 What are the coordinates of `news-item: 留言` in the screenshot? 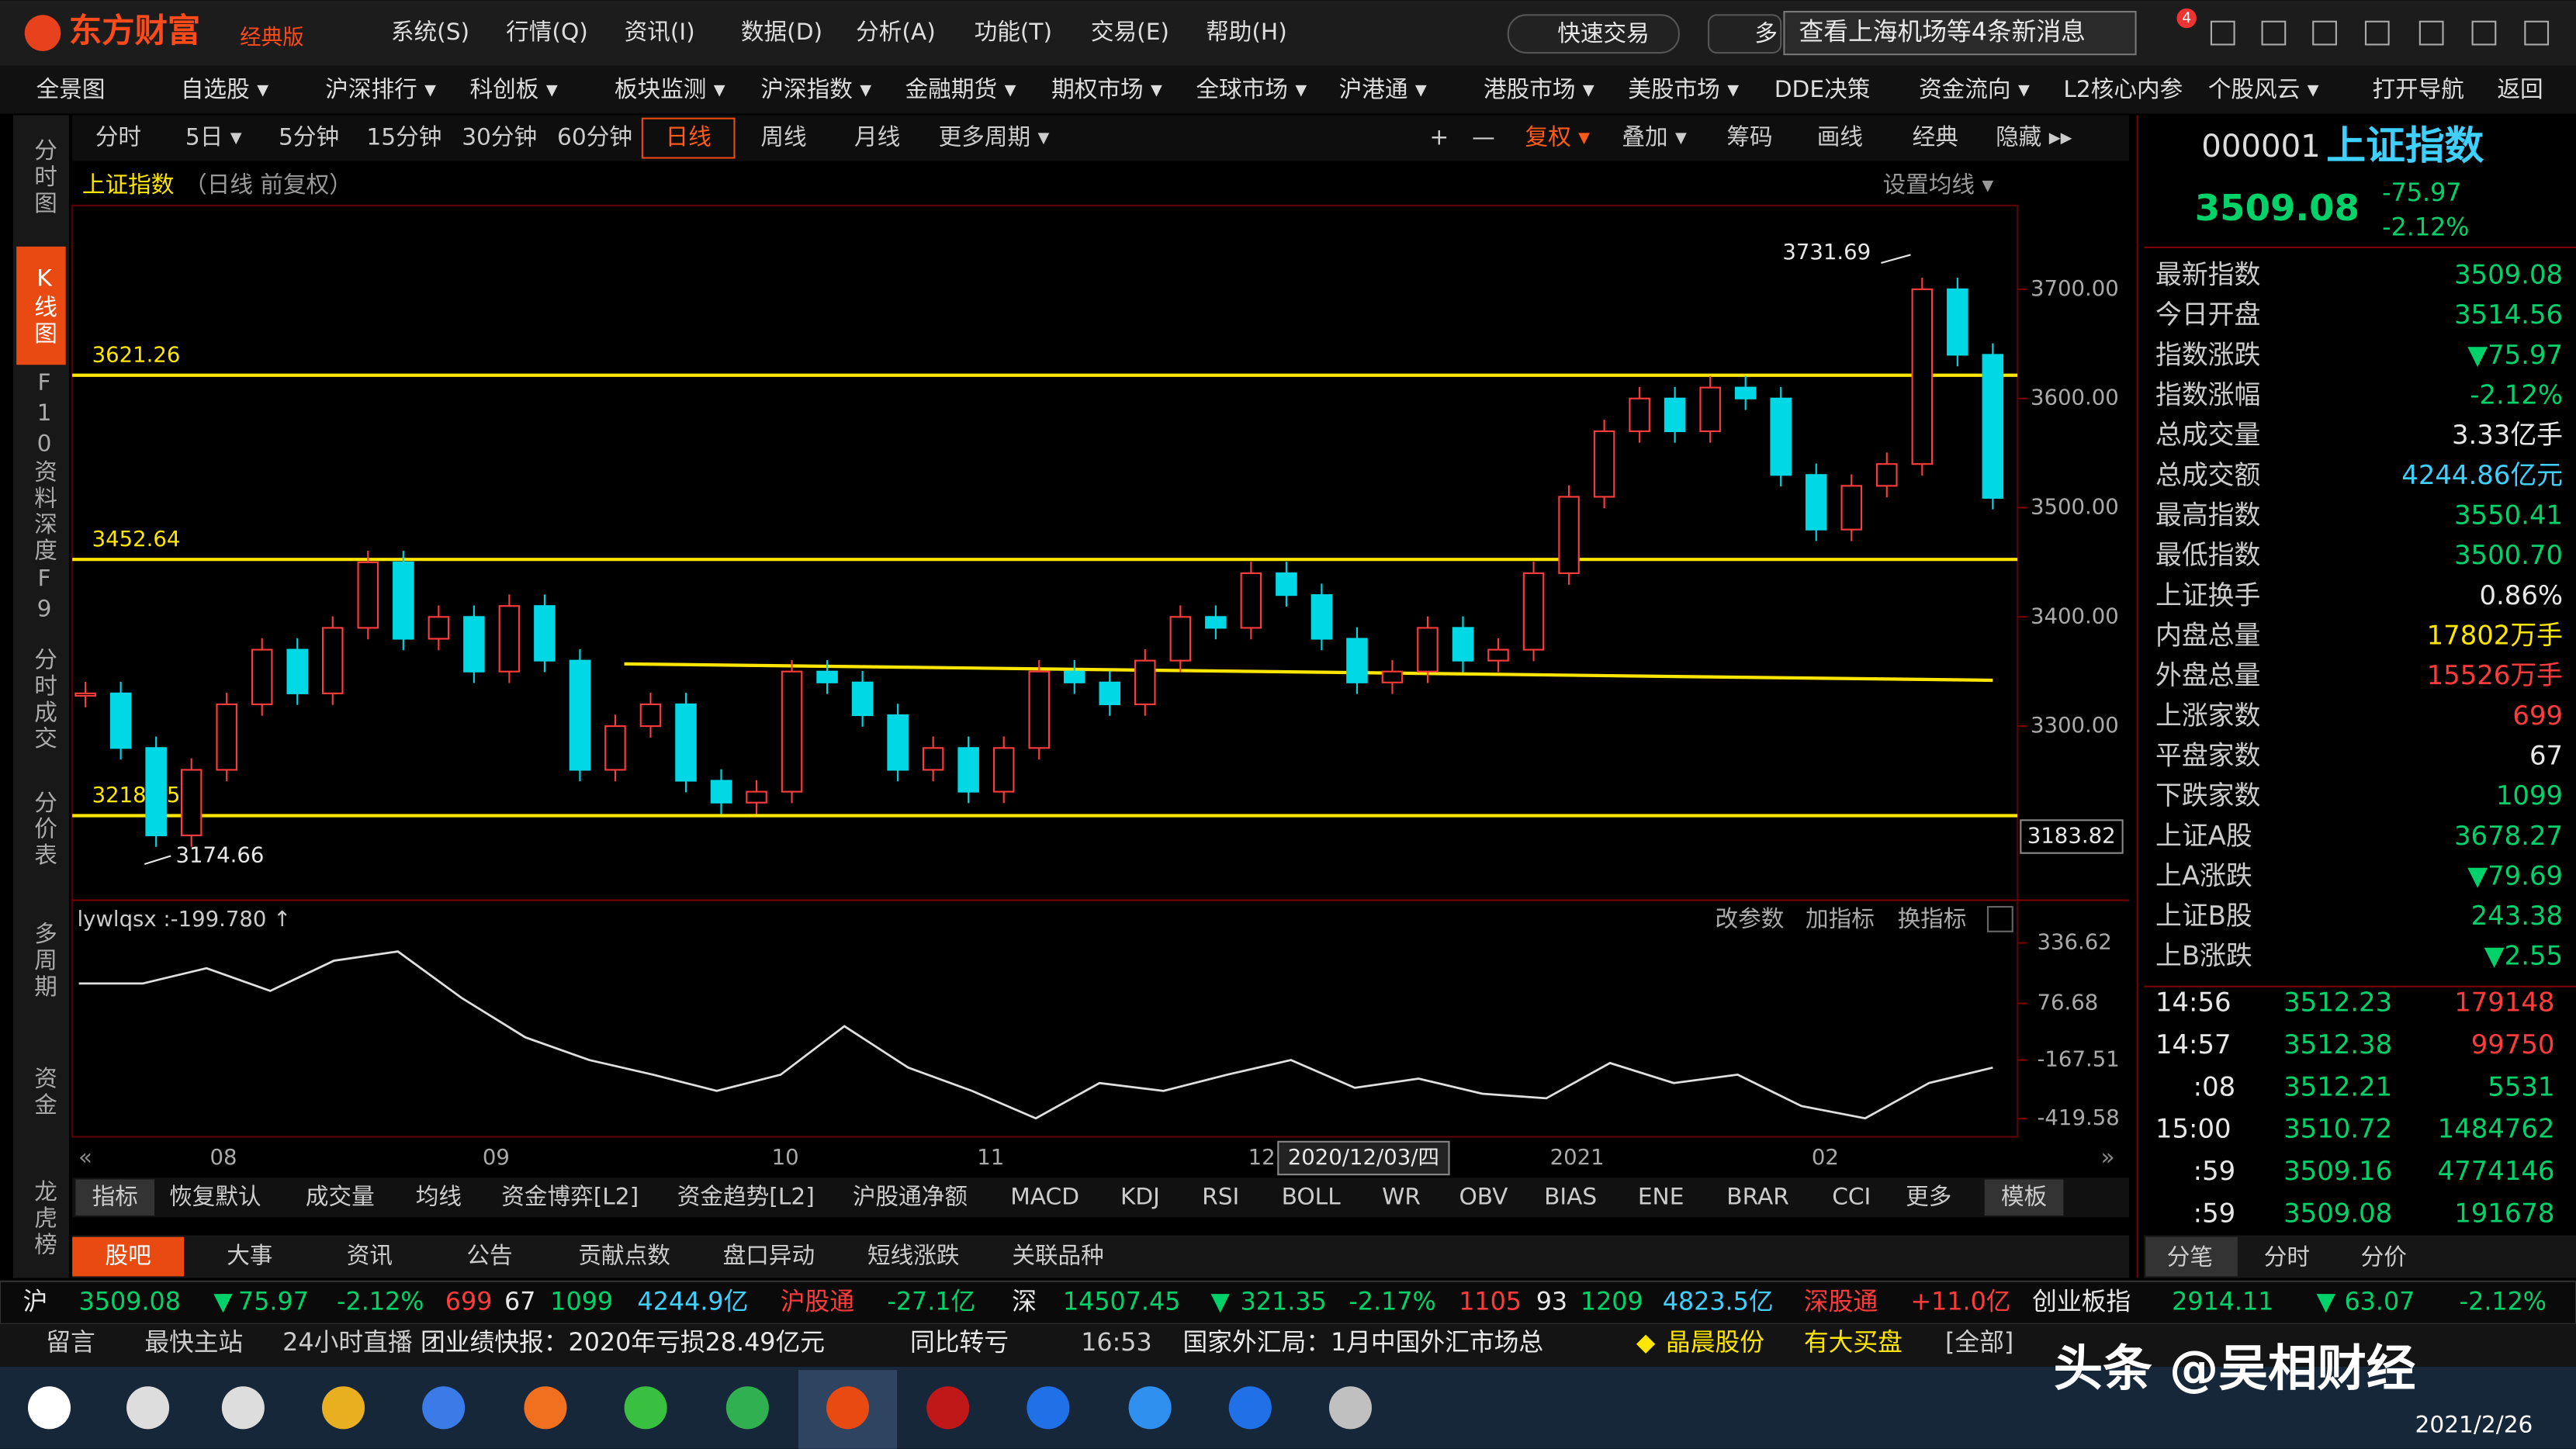 It's located at (70, 1343).